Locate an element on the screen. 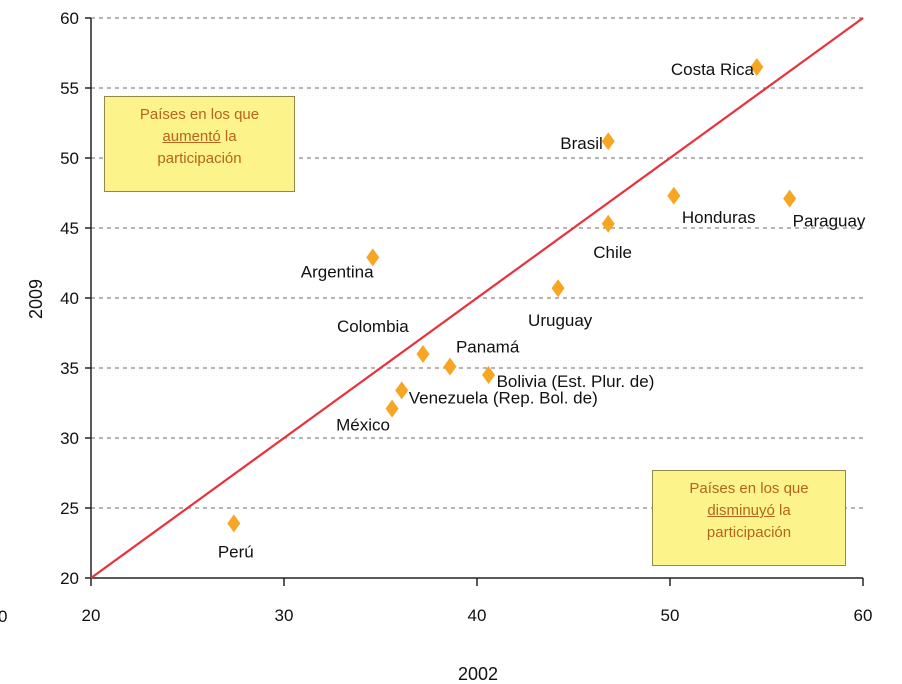 This screenshot has height=684, width=902. y-axis-title: 2009 is located at coordinates (36, 299).